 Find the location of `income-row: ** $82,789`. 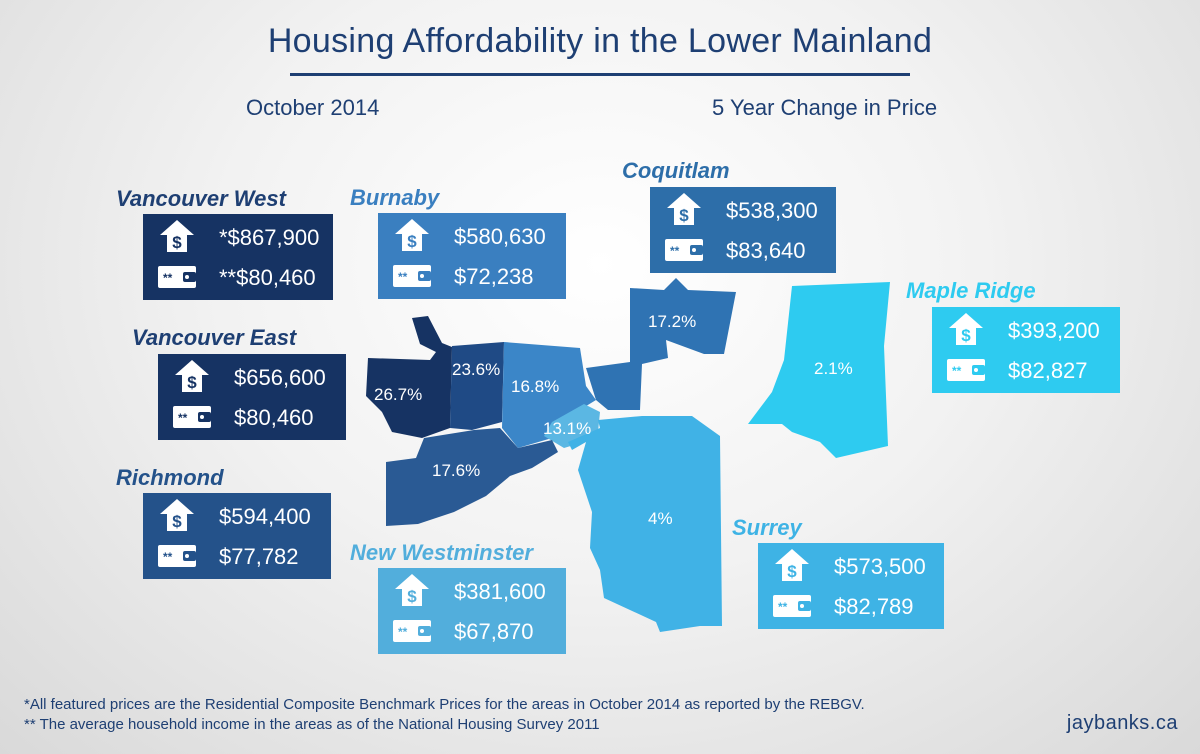

income-row: ** $82,789 is located at coordinates (843, 607).